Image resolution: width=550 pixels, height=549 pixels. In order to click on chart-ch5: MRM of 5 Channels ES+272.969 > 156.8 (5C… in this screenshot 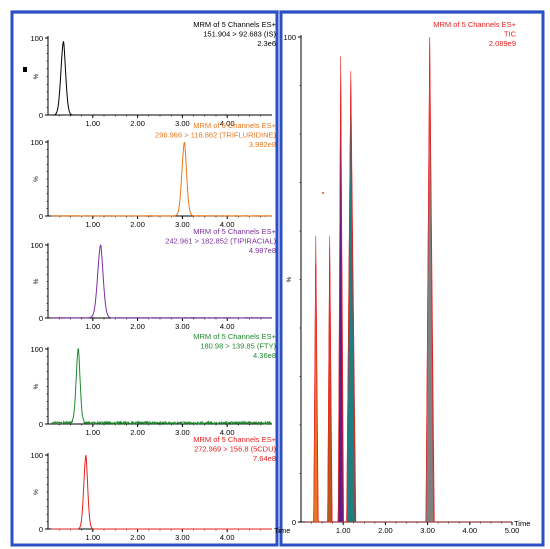, I will do `click(160, 488)`.